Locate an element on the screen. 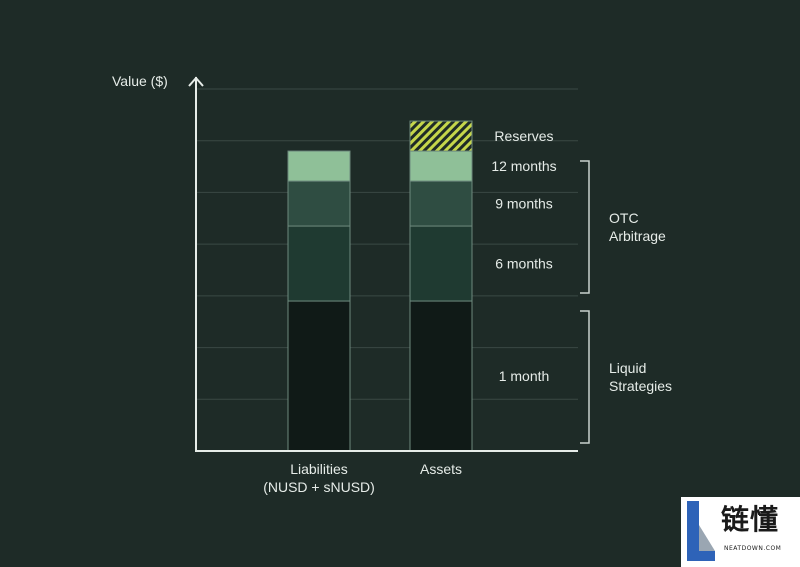  watermark-text: 链懂 is located at coordinates (750, 519).